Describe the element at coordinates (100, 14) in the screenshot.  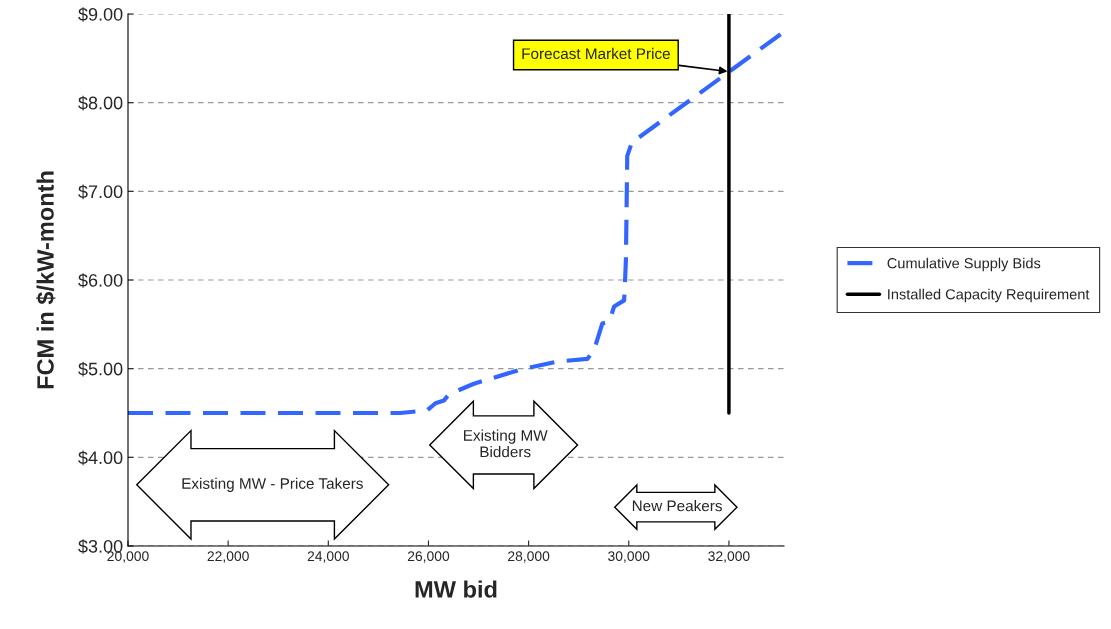
I see `y-tick-label: $9.00` at that location.